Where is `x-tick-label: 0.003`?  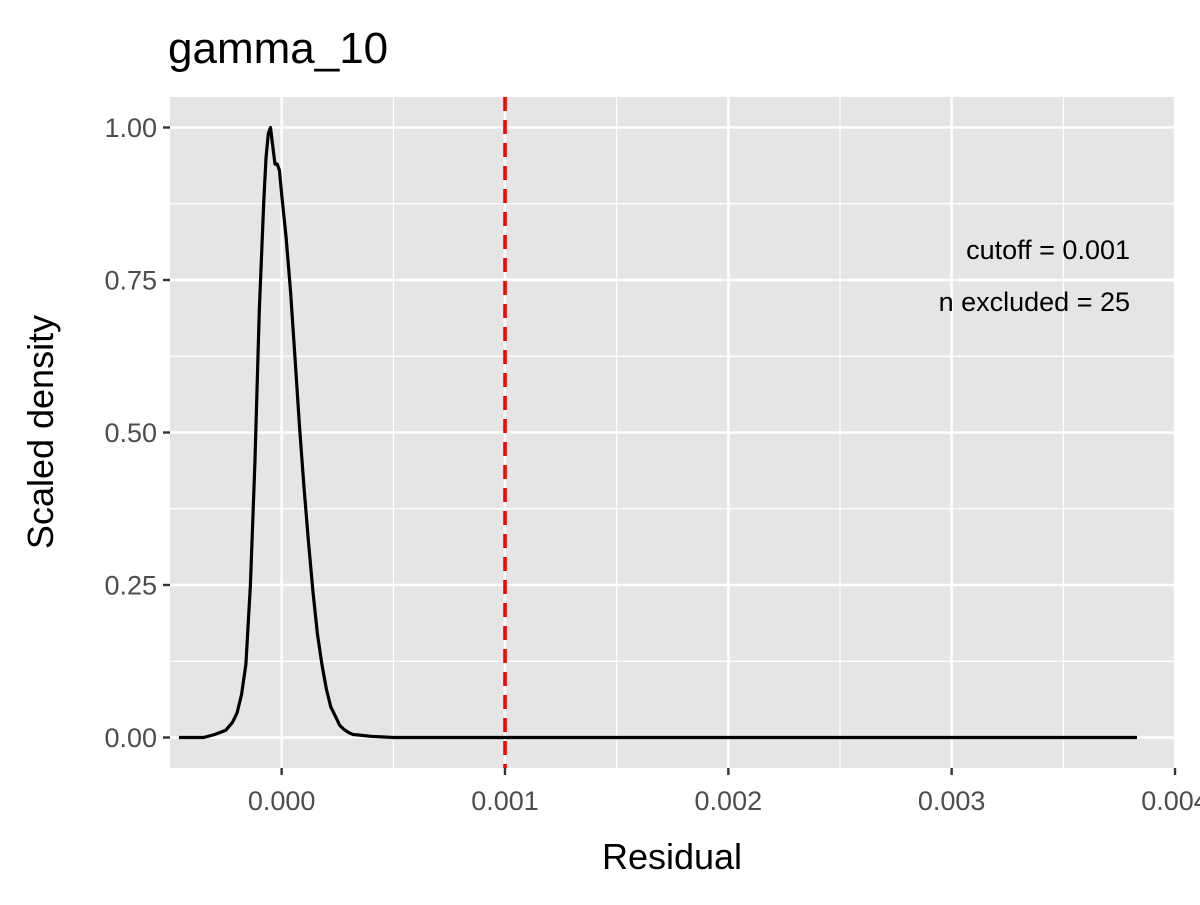 x-tick-label: 0.003 is located at coordinates (952, 801).